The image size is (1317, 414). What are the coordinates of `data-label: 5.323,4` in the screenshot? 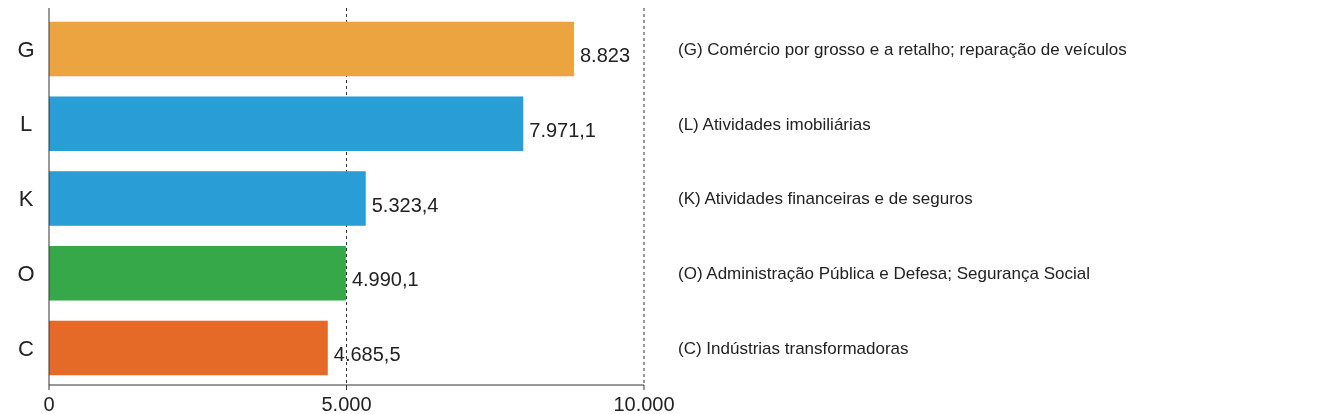 It's located at (405, 204).